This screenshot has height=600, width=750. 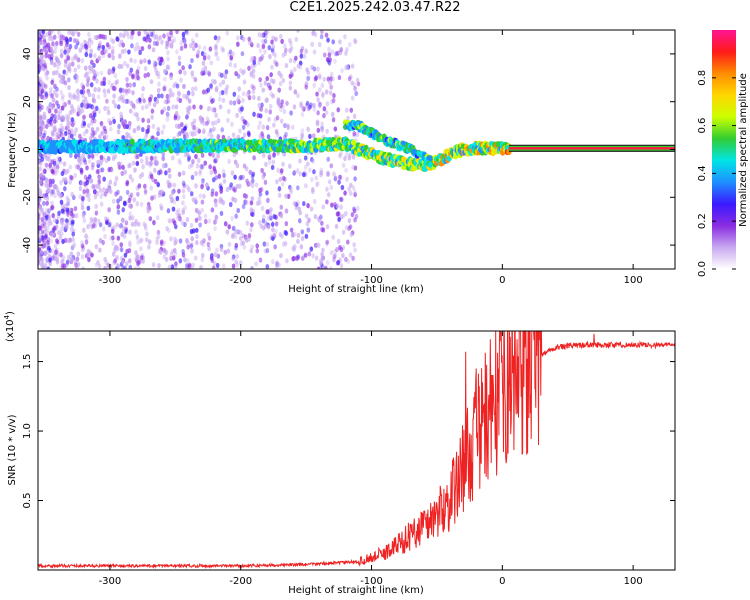 What do you see at coordinates (371, 581) in the screenshot?
I see `x-tick-label: -100` at bounding box center [371, 581].